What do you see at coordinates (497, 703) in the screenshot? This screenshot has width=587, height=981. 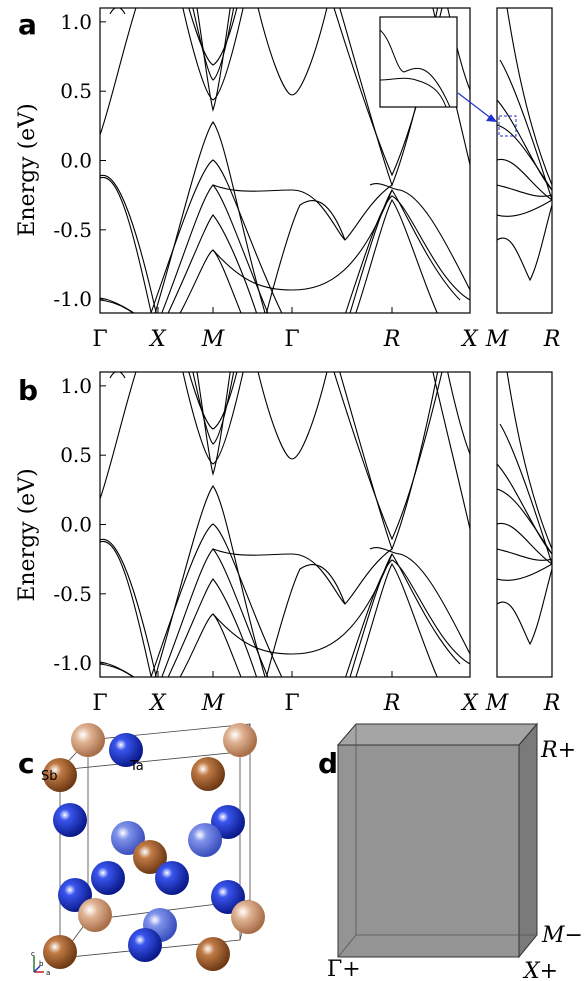 I see `side-x-tick-label-b: M` at bounding box center [497, 703].